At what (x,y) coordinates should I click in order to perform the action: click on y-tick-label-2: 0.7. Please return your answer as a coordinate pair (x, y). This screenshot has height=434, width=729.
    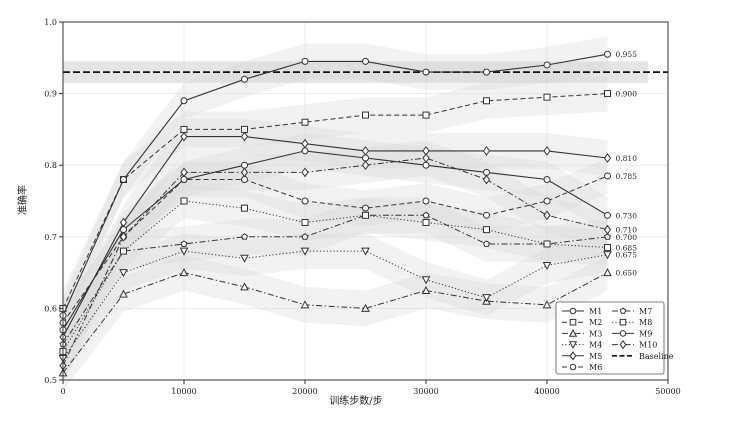
    Looking at the image, I should click on (50, 237).